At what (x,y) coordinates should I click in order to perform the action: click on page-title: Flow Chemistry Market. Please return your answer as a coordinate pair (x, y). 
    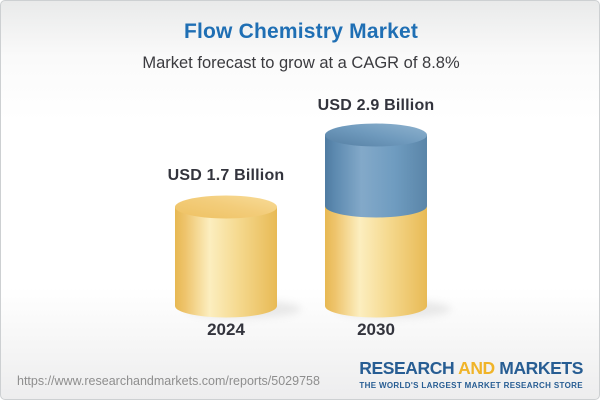
    Looking at the image, I should click on (301, 31).